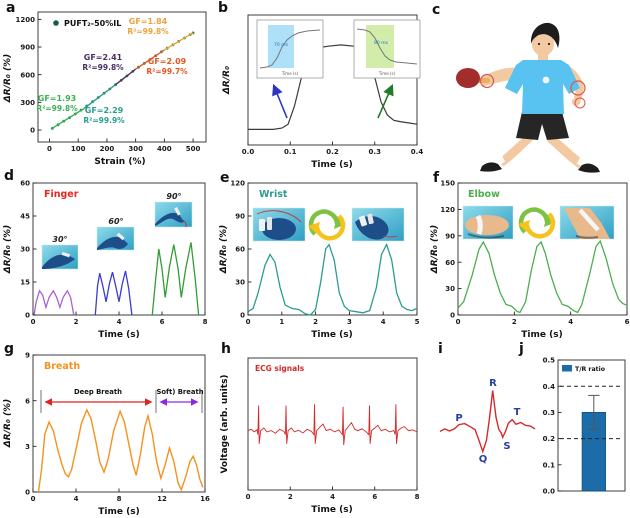 The height and width of the screenshot is (518, 630). Describe the element at coordinates (205, 499) in the screenshot. I see `x-tick-label: 16` at that location.